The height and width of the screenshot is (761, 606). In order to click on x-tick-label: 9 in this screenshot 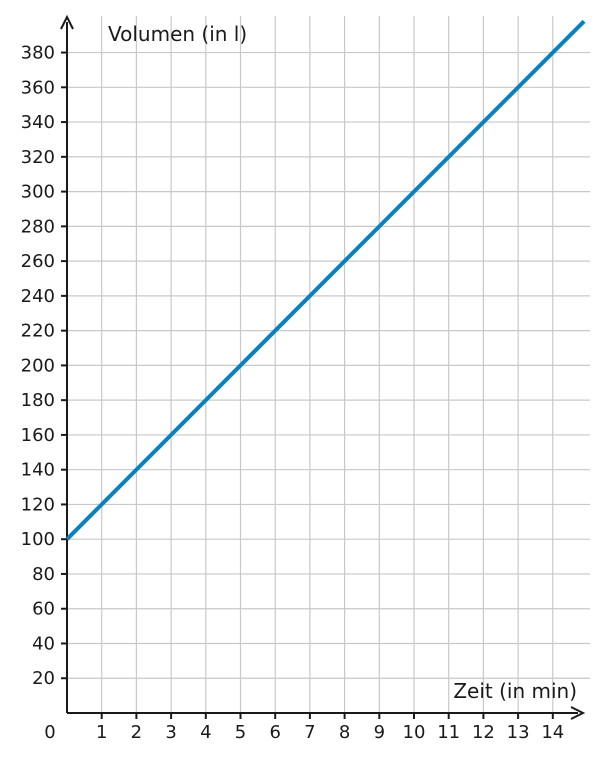, I will do `click(379, 732)`.